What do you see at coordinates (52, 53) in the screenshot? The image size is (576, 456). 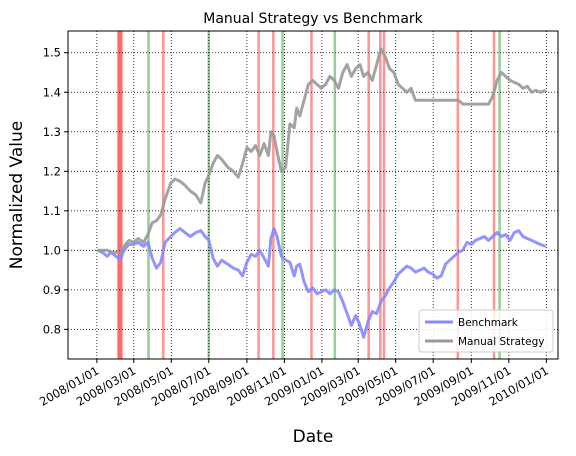 I see `y-tick-label: 1.5` at bounding box center [52, 53].